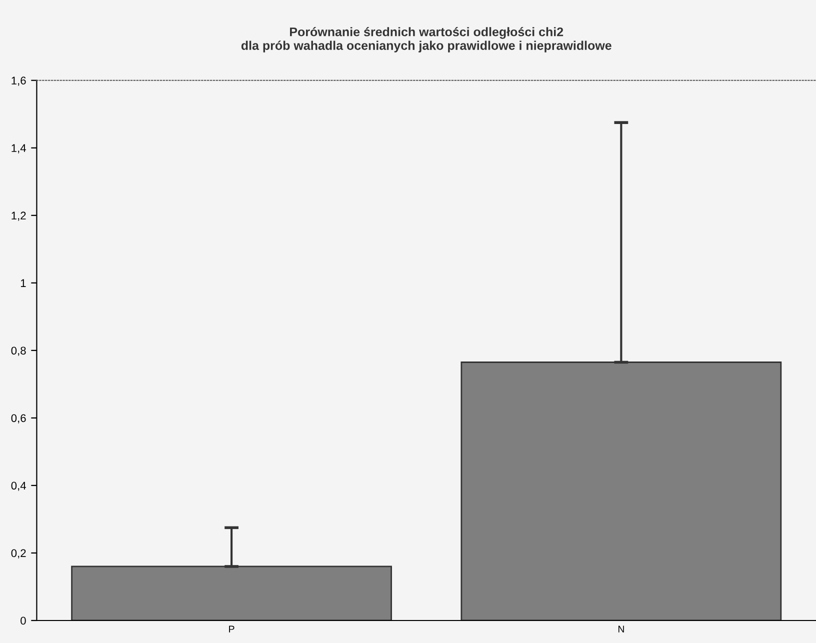 Image resolution: width=816 pixels, height=643 pixels. Describe the element at coordinates (23, 620) in the screenshot. I see `y-tick-label: 0` at that location.